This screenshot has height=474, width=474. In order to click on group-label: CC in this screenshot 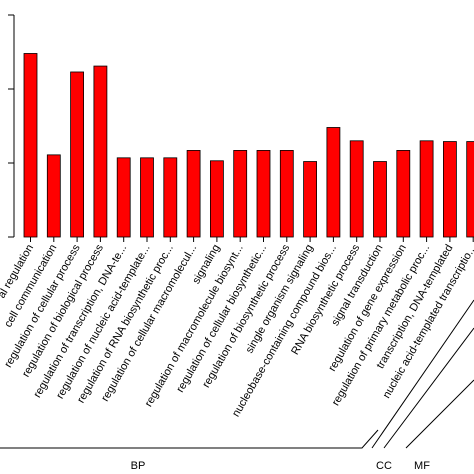, I will do `click(384, 466)`.